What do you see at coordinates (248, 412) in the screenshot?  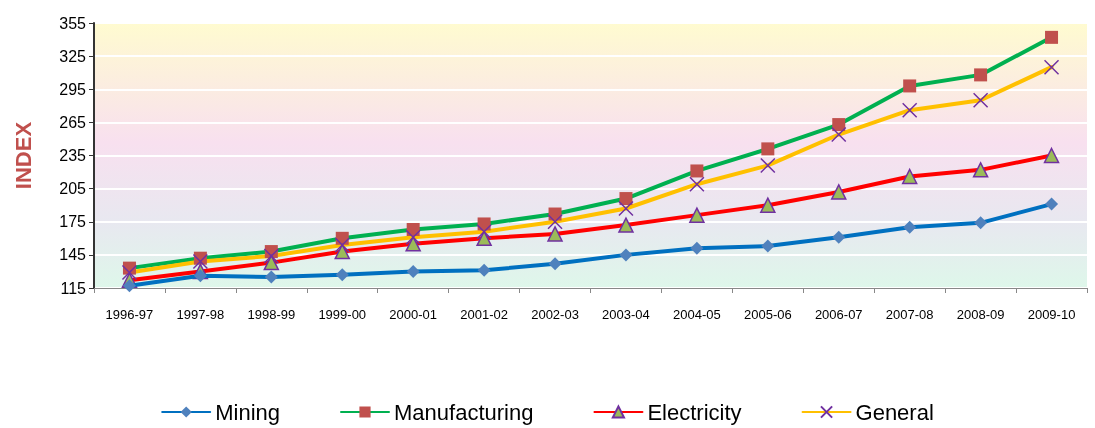 I see `legend-label: Mining` at bounding box center [248, 412].